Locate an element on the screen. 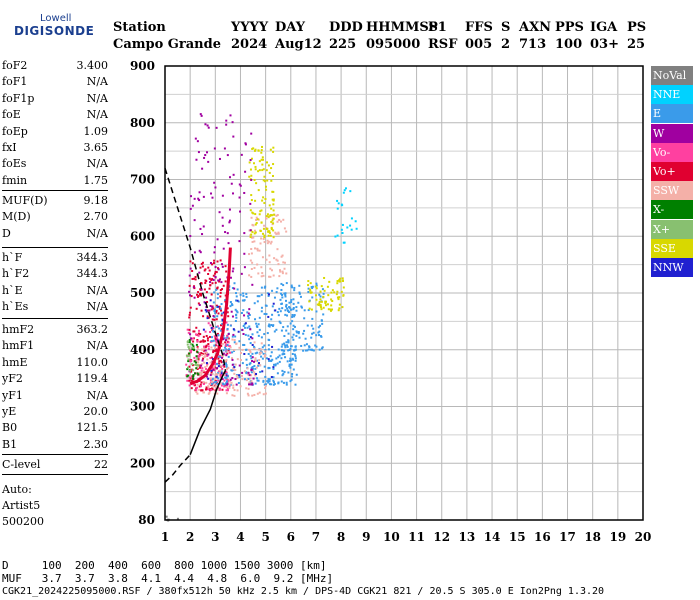 The width and height of the screenshot is (700, 600). y-tick-label: 300 is located at coordinates (142, 407).